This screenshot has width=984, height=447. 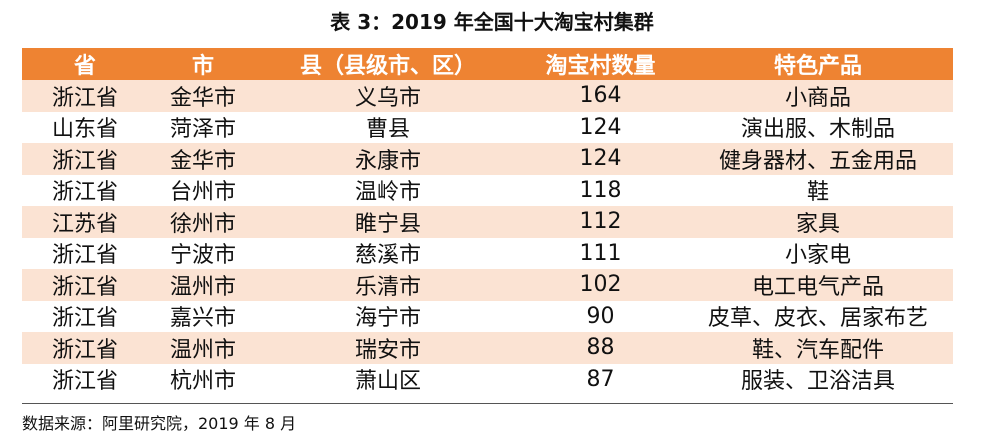 What do you see at coordinates (387, 130) in the screenshot?
I see `cell-county: 曹县` at bounding box center [387, 130].